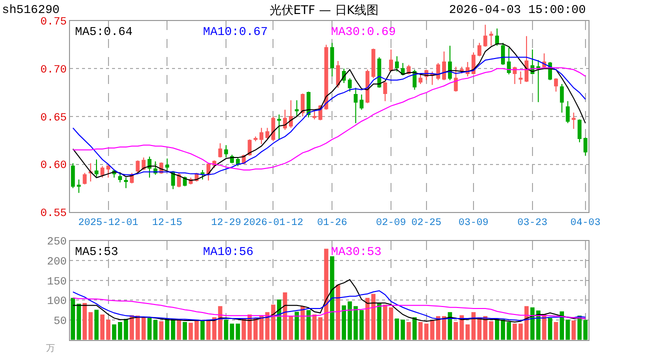 The height and width of the screenshot is (360, 660). I want to click on x-tick-label: 03-23, so click(532, 224).